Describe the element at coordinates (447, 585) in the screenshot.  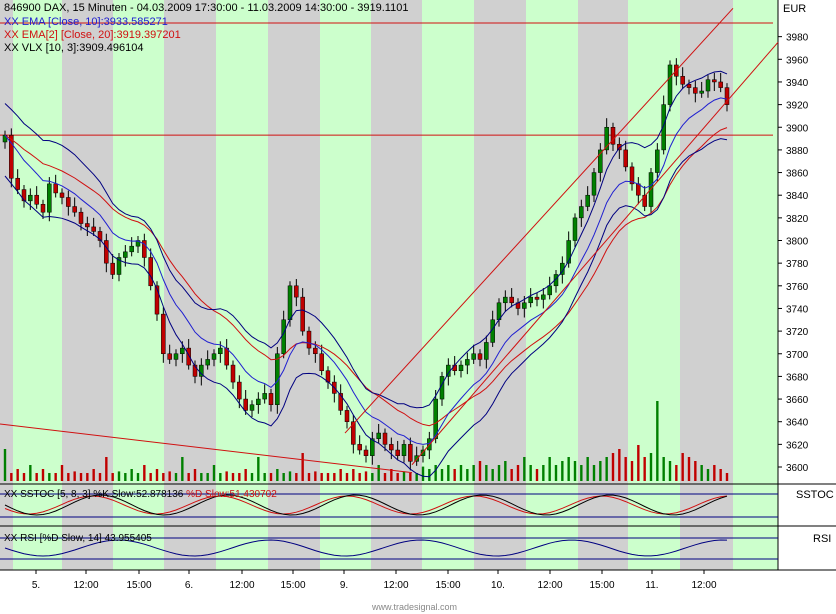
I see `x-tick-label: 15:00` at that location.